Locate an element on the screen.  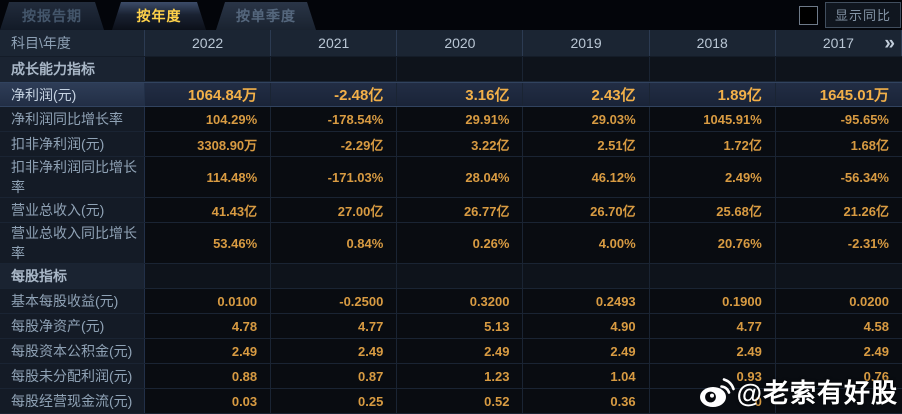
value-cell: 29.91% is located at coordinates (460, 119).